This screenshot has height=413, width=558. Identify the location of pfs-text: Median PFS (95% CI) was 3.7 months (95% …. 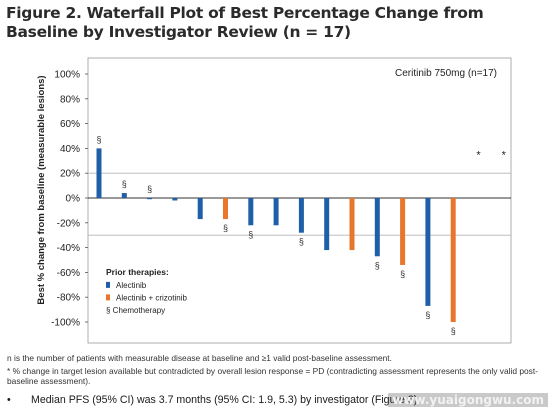
(226, 400).